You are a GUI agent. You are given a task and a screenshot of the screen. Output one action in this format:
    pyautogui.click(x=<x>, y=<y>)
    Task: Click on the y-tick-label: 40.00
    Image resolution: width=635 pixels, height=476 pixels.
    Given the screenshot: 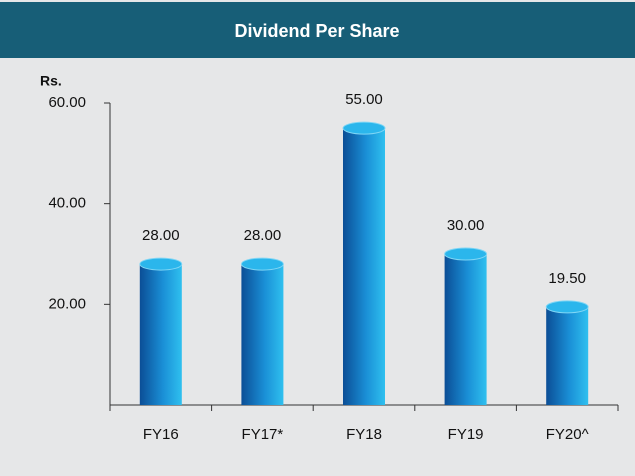 What is the action you would take?
    pyautogui.click(x=67, y=203)
    